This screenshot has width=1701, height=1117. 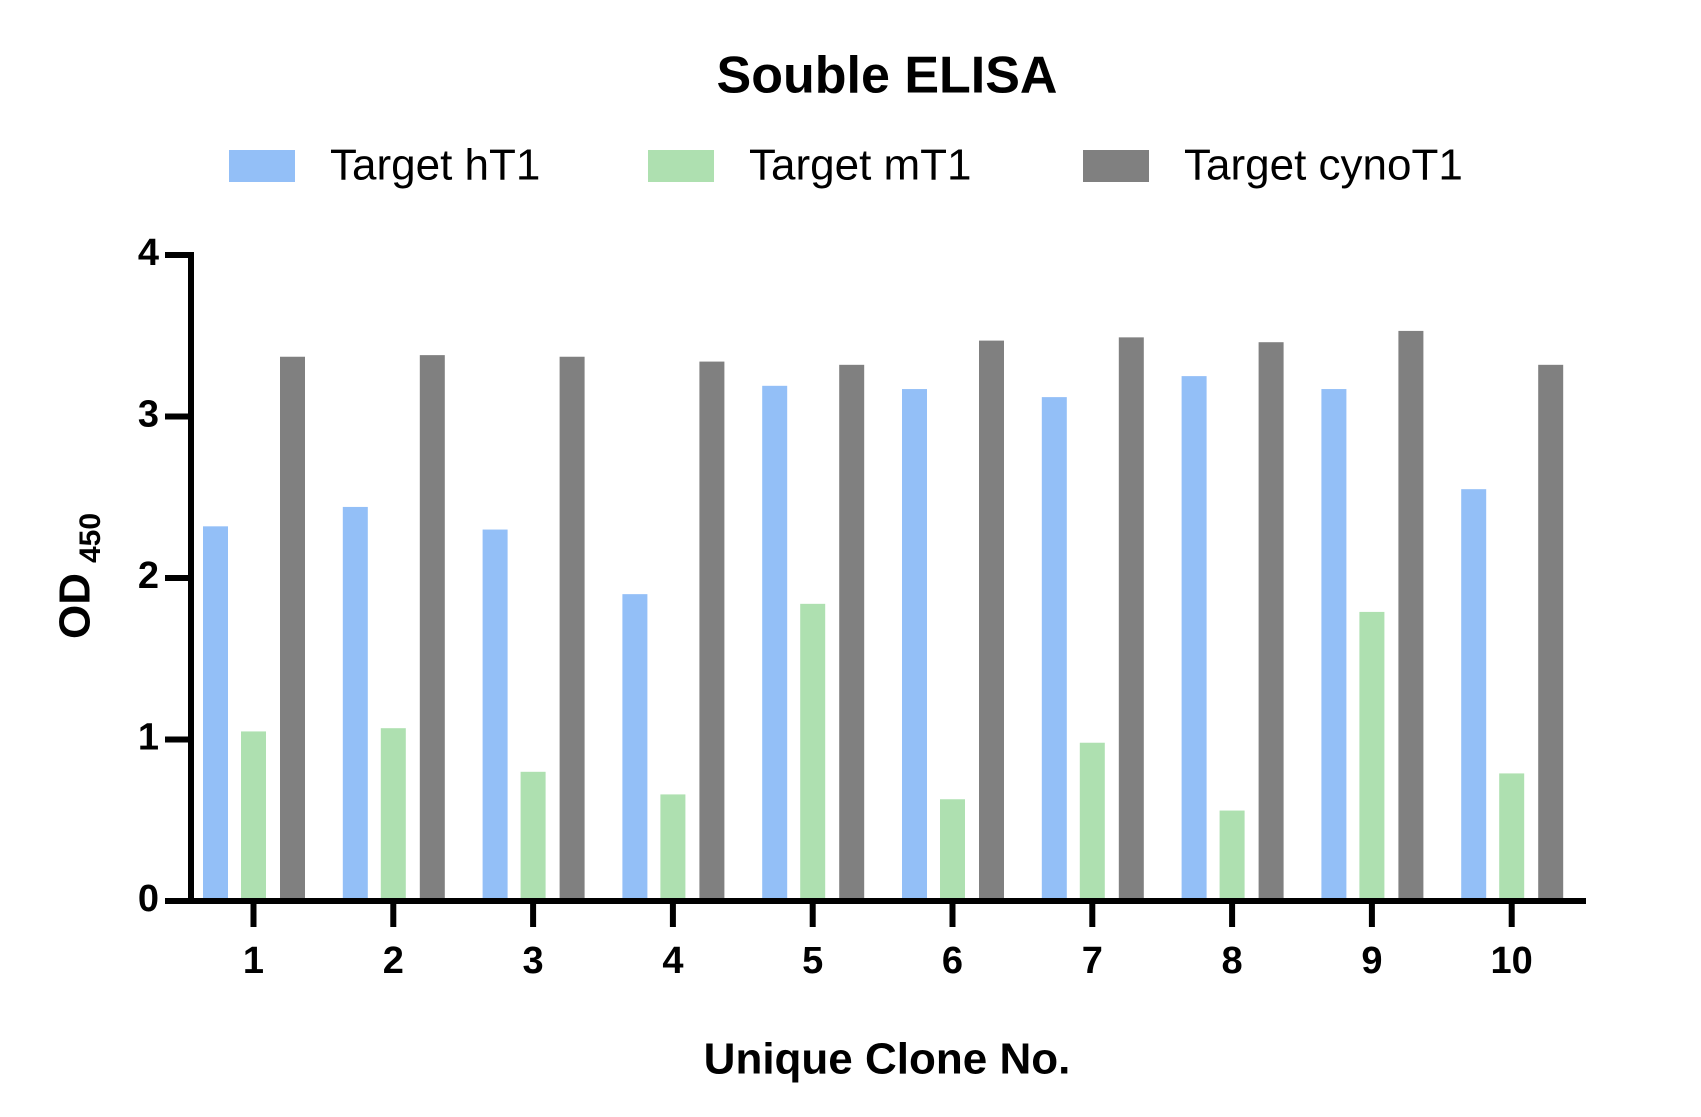 I want to click on chart-title: Souble ELISA, so click(x=887, y=76).